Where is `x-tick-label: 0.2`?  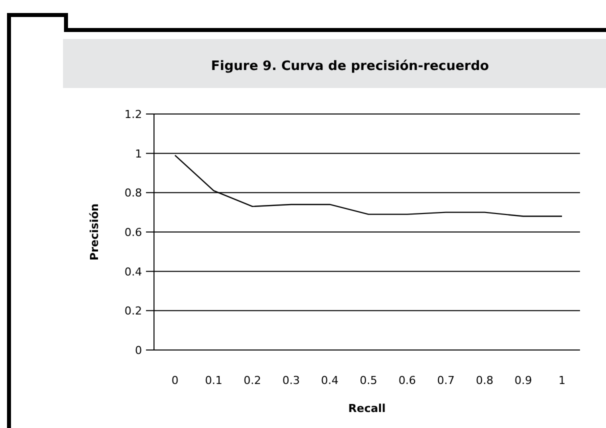 x-tick-label: 0.2 is located at coordinates (253, 380).